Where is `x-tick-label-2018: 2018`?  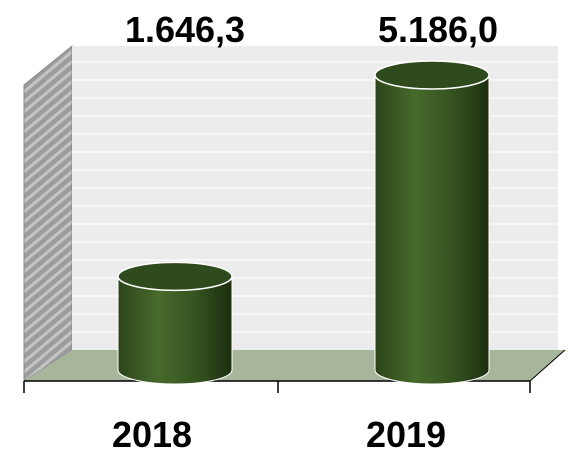 x-tick-label-2018: 2018 is located at coordinates (152, 431).